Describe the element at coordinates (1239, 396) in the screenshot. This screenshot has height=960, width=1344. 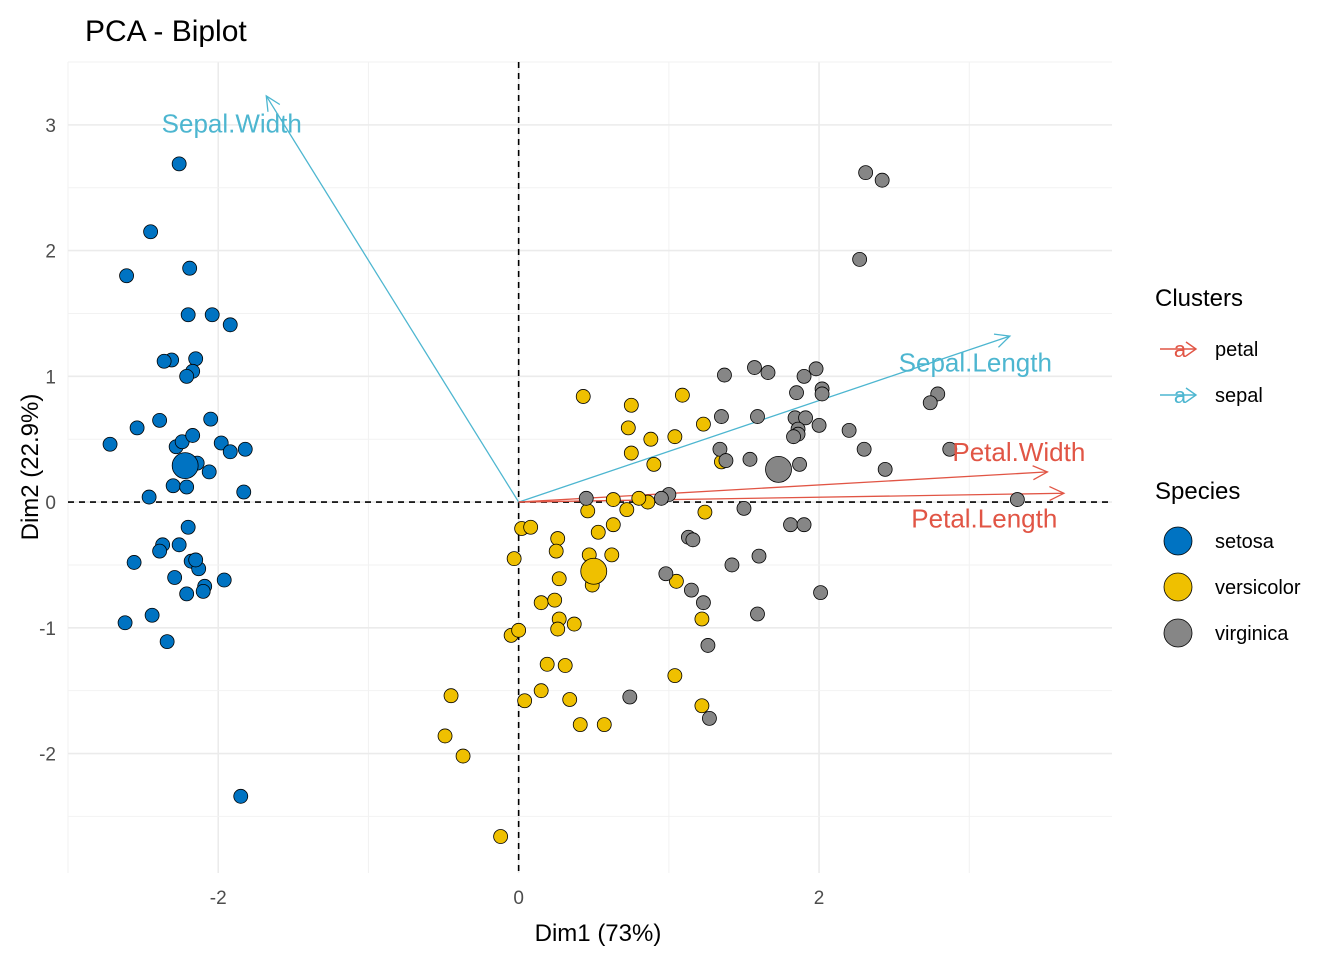
I see `legend-label: sepal` at that location.